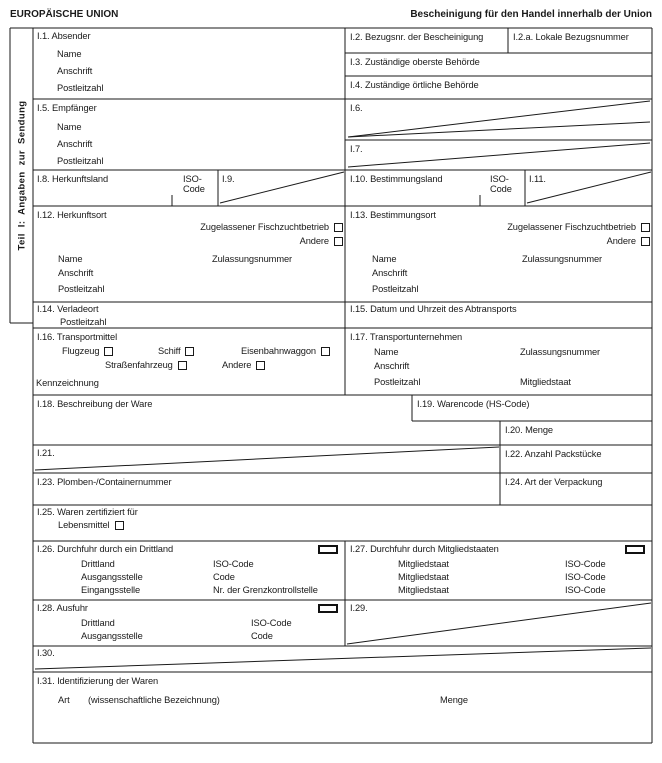 This screenshot has height=763, width=662. I want to click on i27-iso-code-1-label: ISO-Code, so click(585, 564).